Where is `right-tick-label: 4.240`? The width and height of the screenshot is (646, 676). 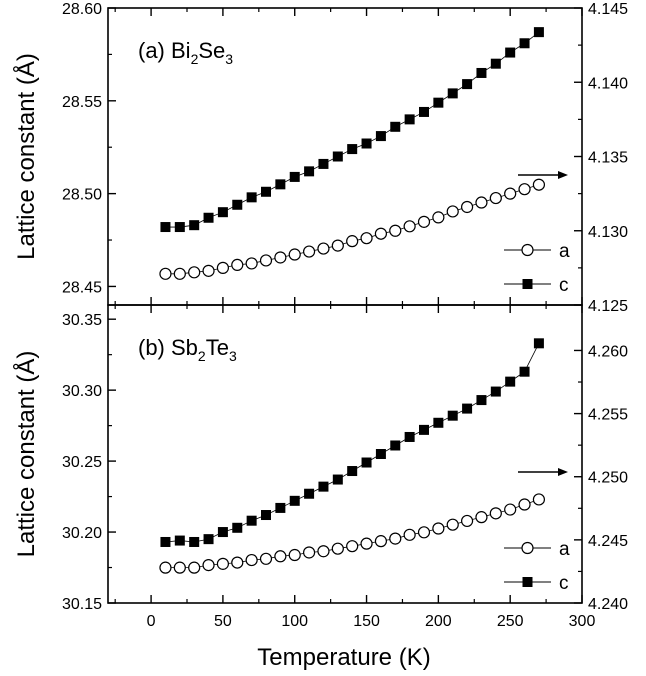
right-tick-label: 4.240 is located at coordinates (608, 604).